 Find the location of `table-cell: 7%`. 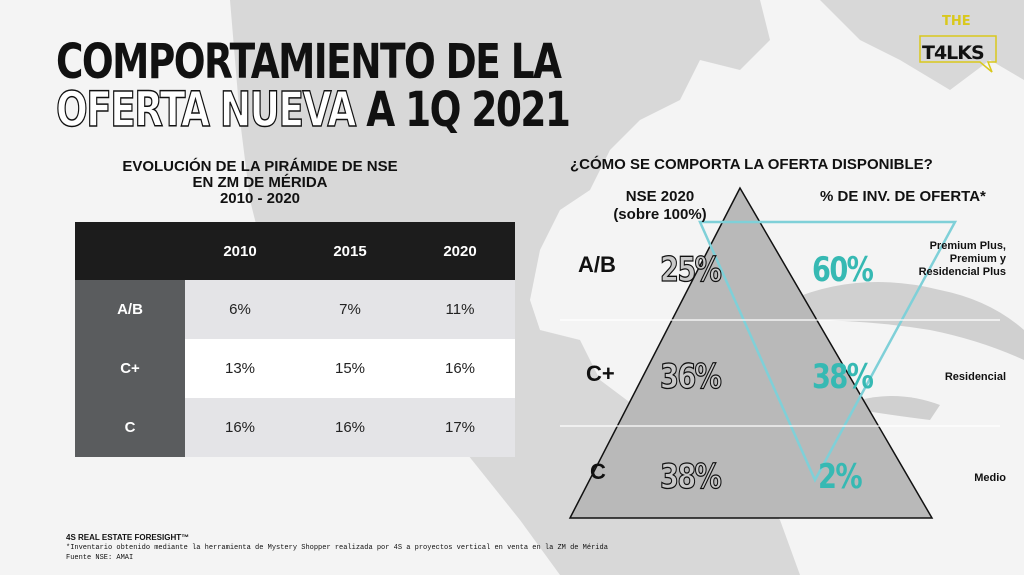

table-cell: 7% is located at coordinates (350, 309).